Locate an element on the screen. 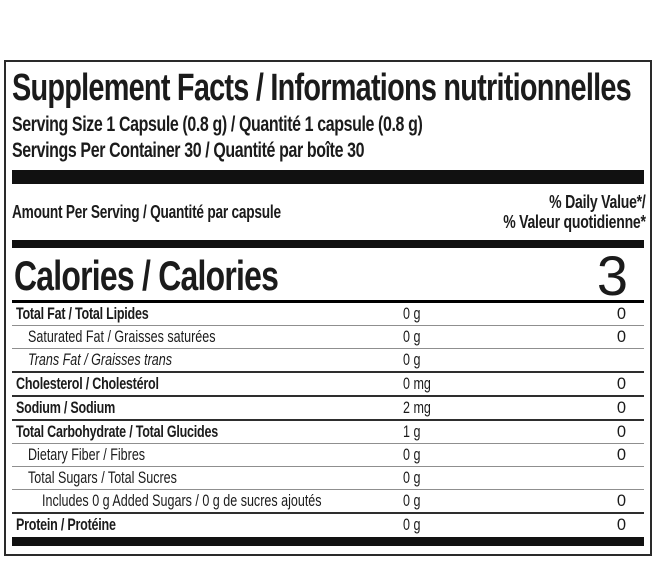  divider-bar-thick-top is located at coordinates (328, 177).